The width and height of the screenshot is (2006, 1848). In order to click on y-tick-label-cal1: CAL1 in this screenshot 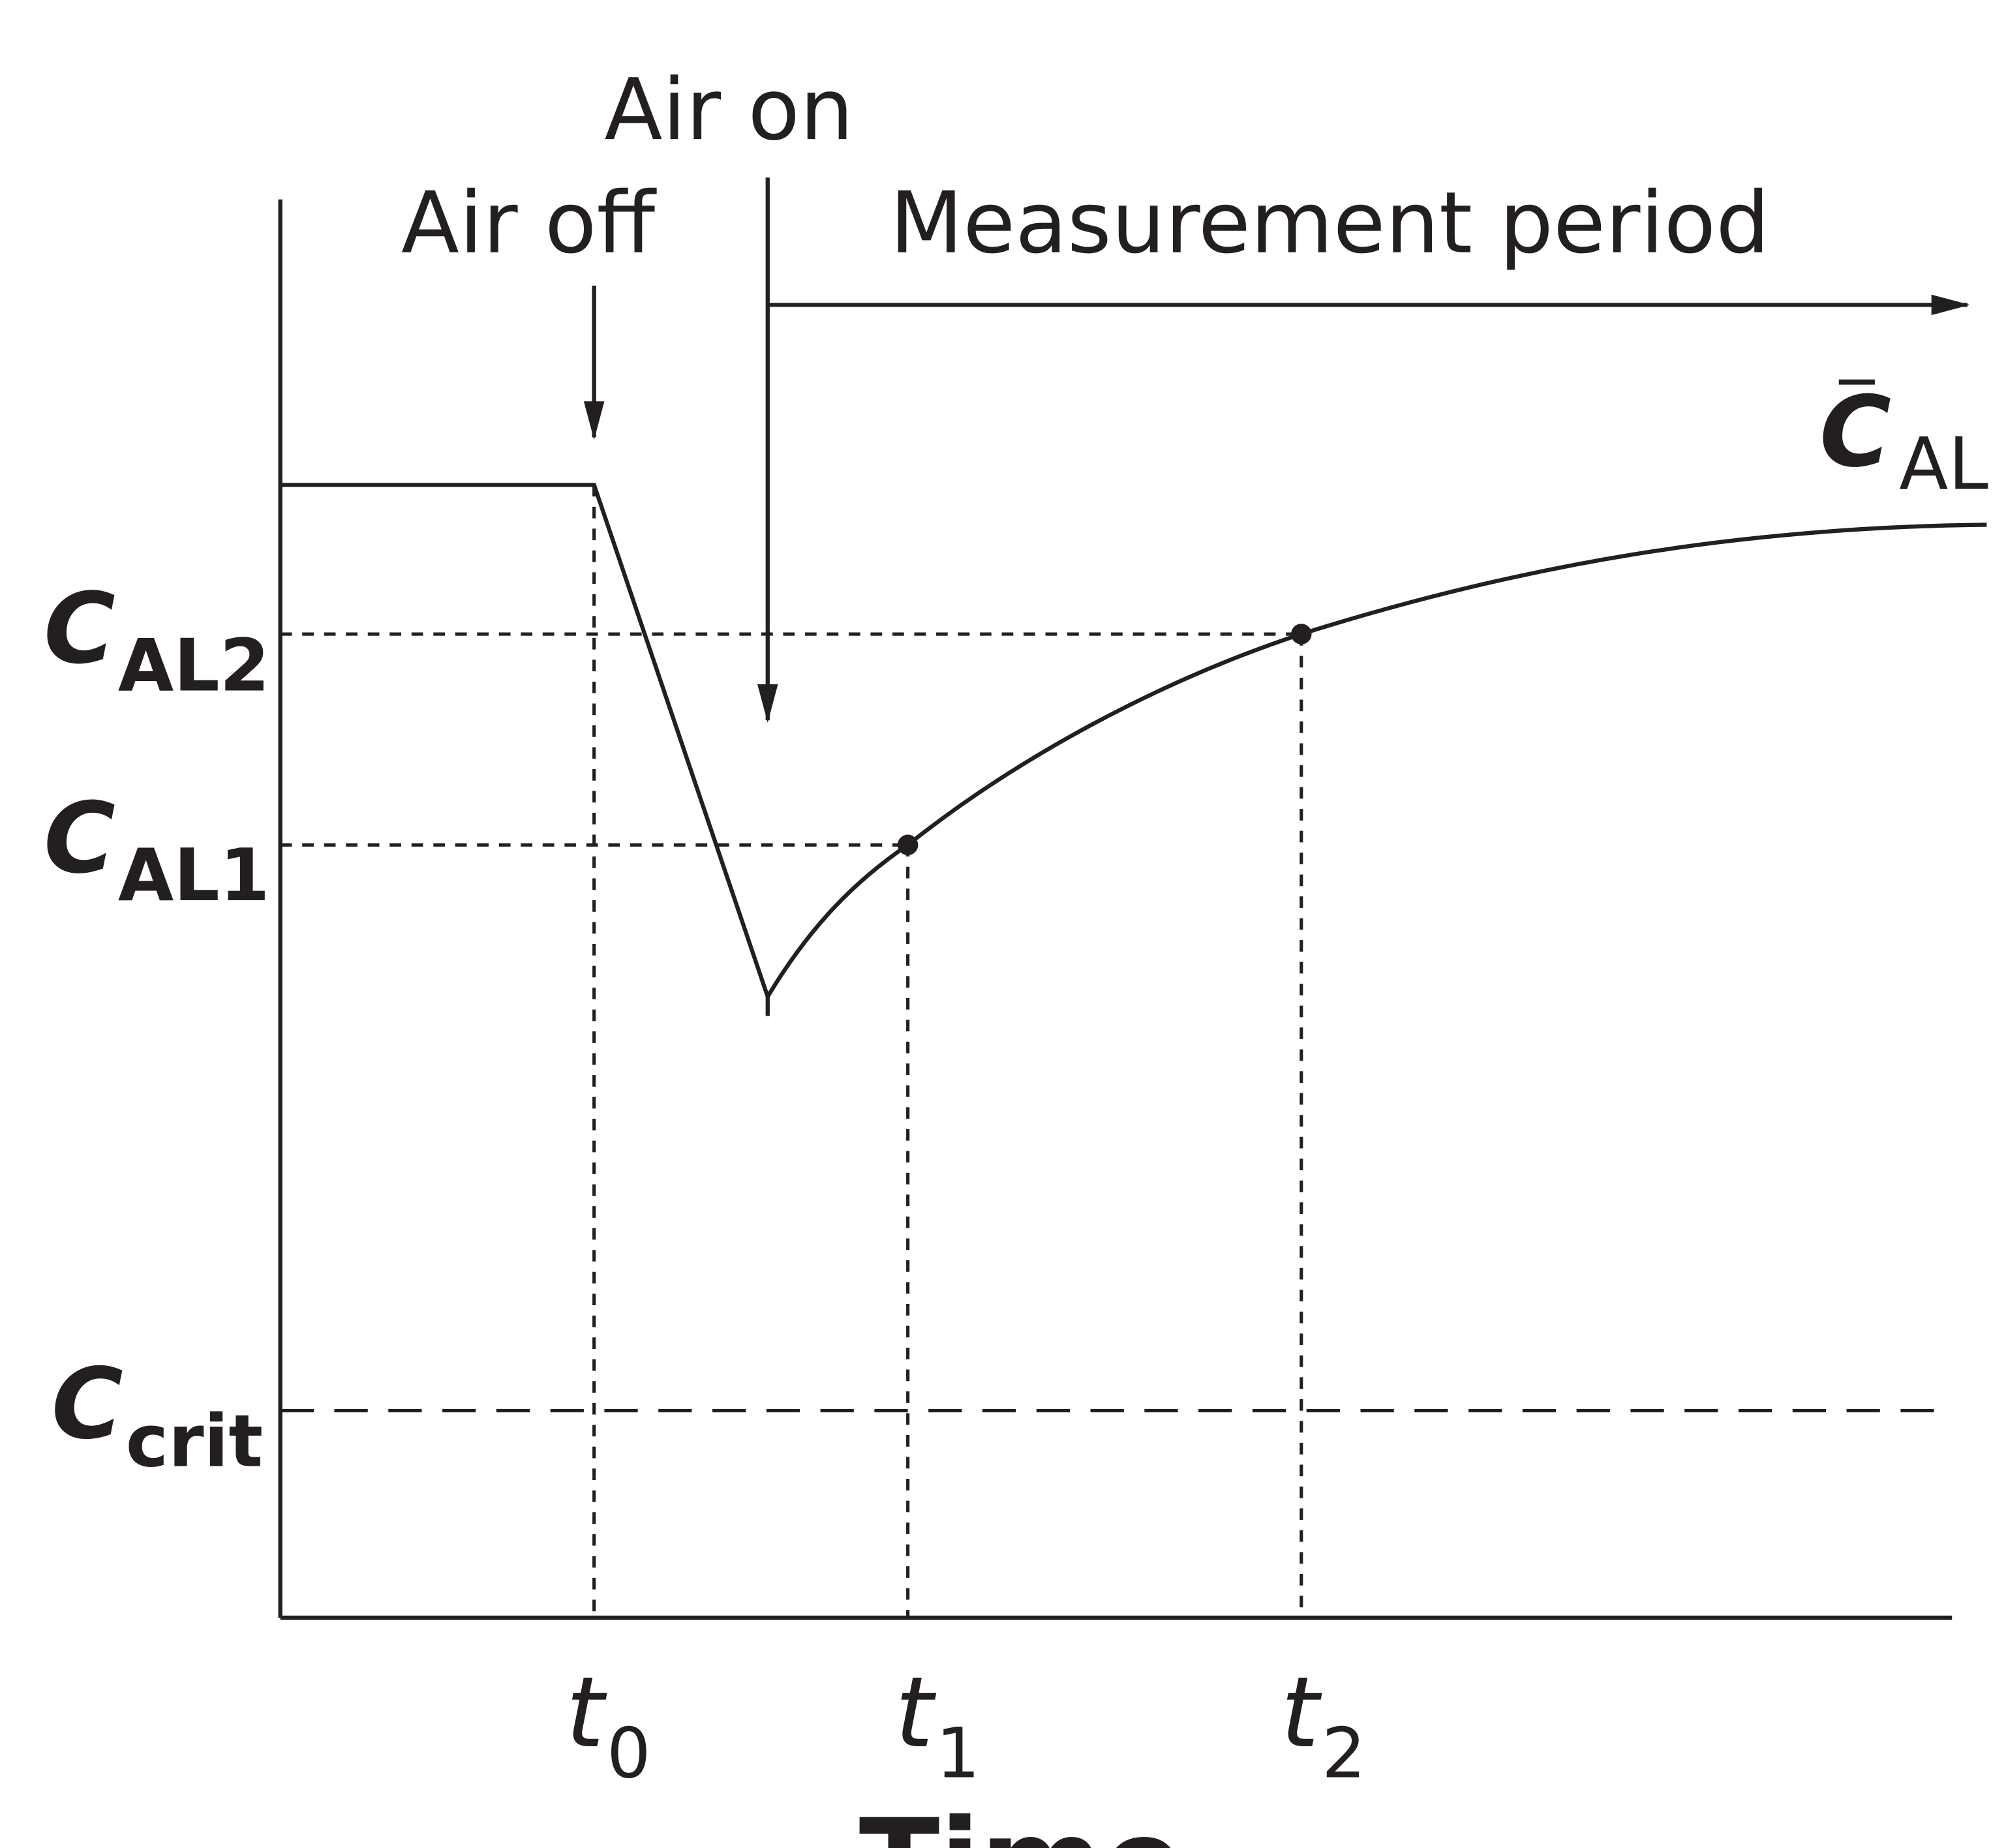, I will do `click(156, 850)`.